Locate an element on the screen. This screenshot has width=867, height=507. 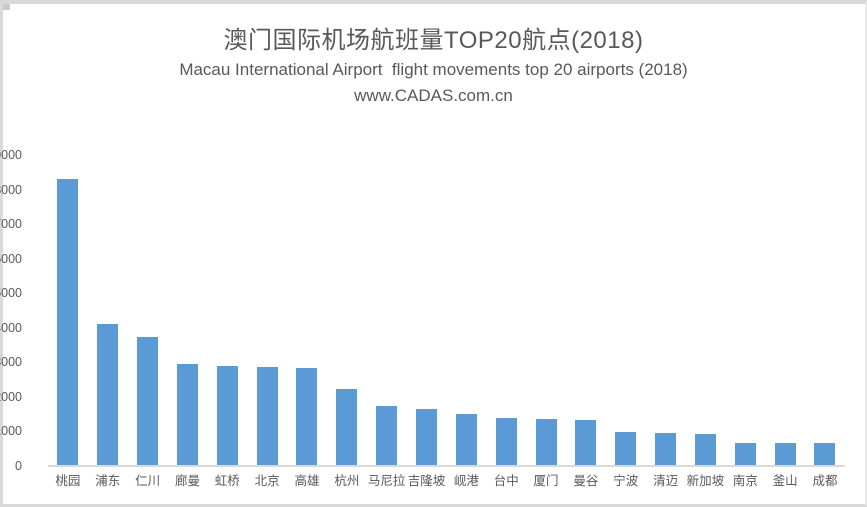
y-axis-tick-label: 0 is located at coordinates (18, 466).